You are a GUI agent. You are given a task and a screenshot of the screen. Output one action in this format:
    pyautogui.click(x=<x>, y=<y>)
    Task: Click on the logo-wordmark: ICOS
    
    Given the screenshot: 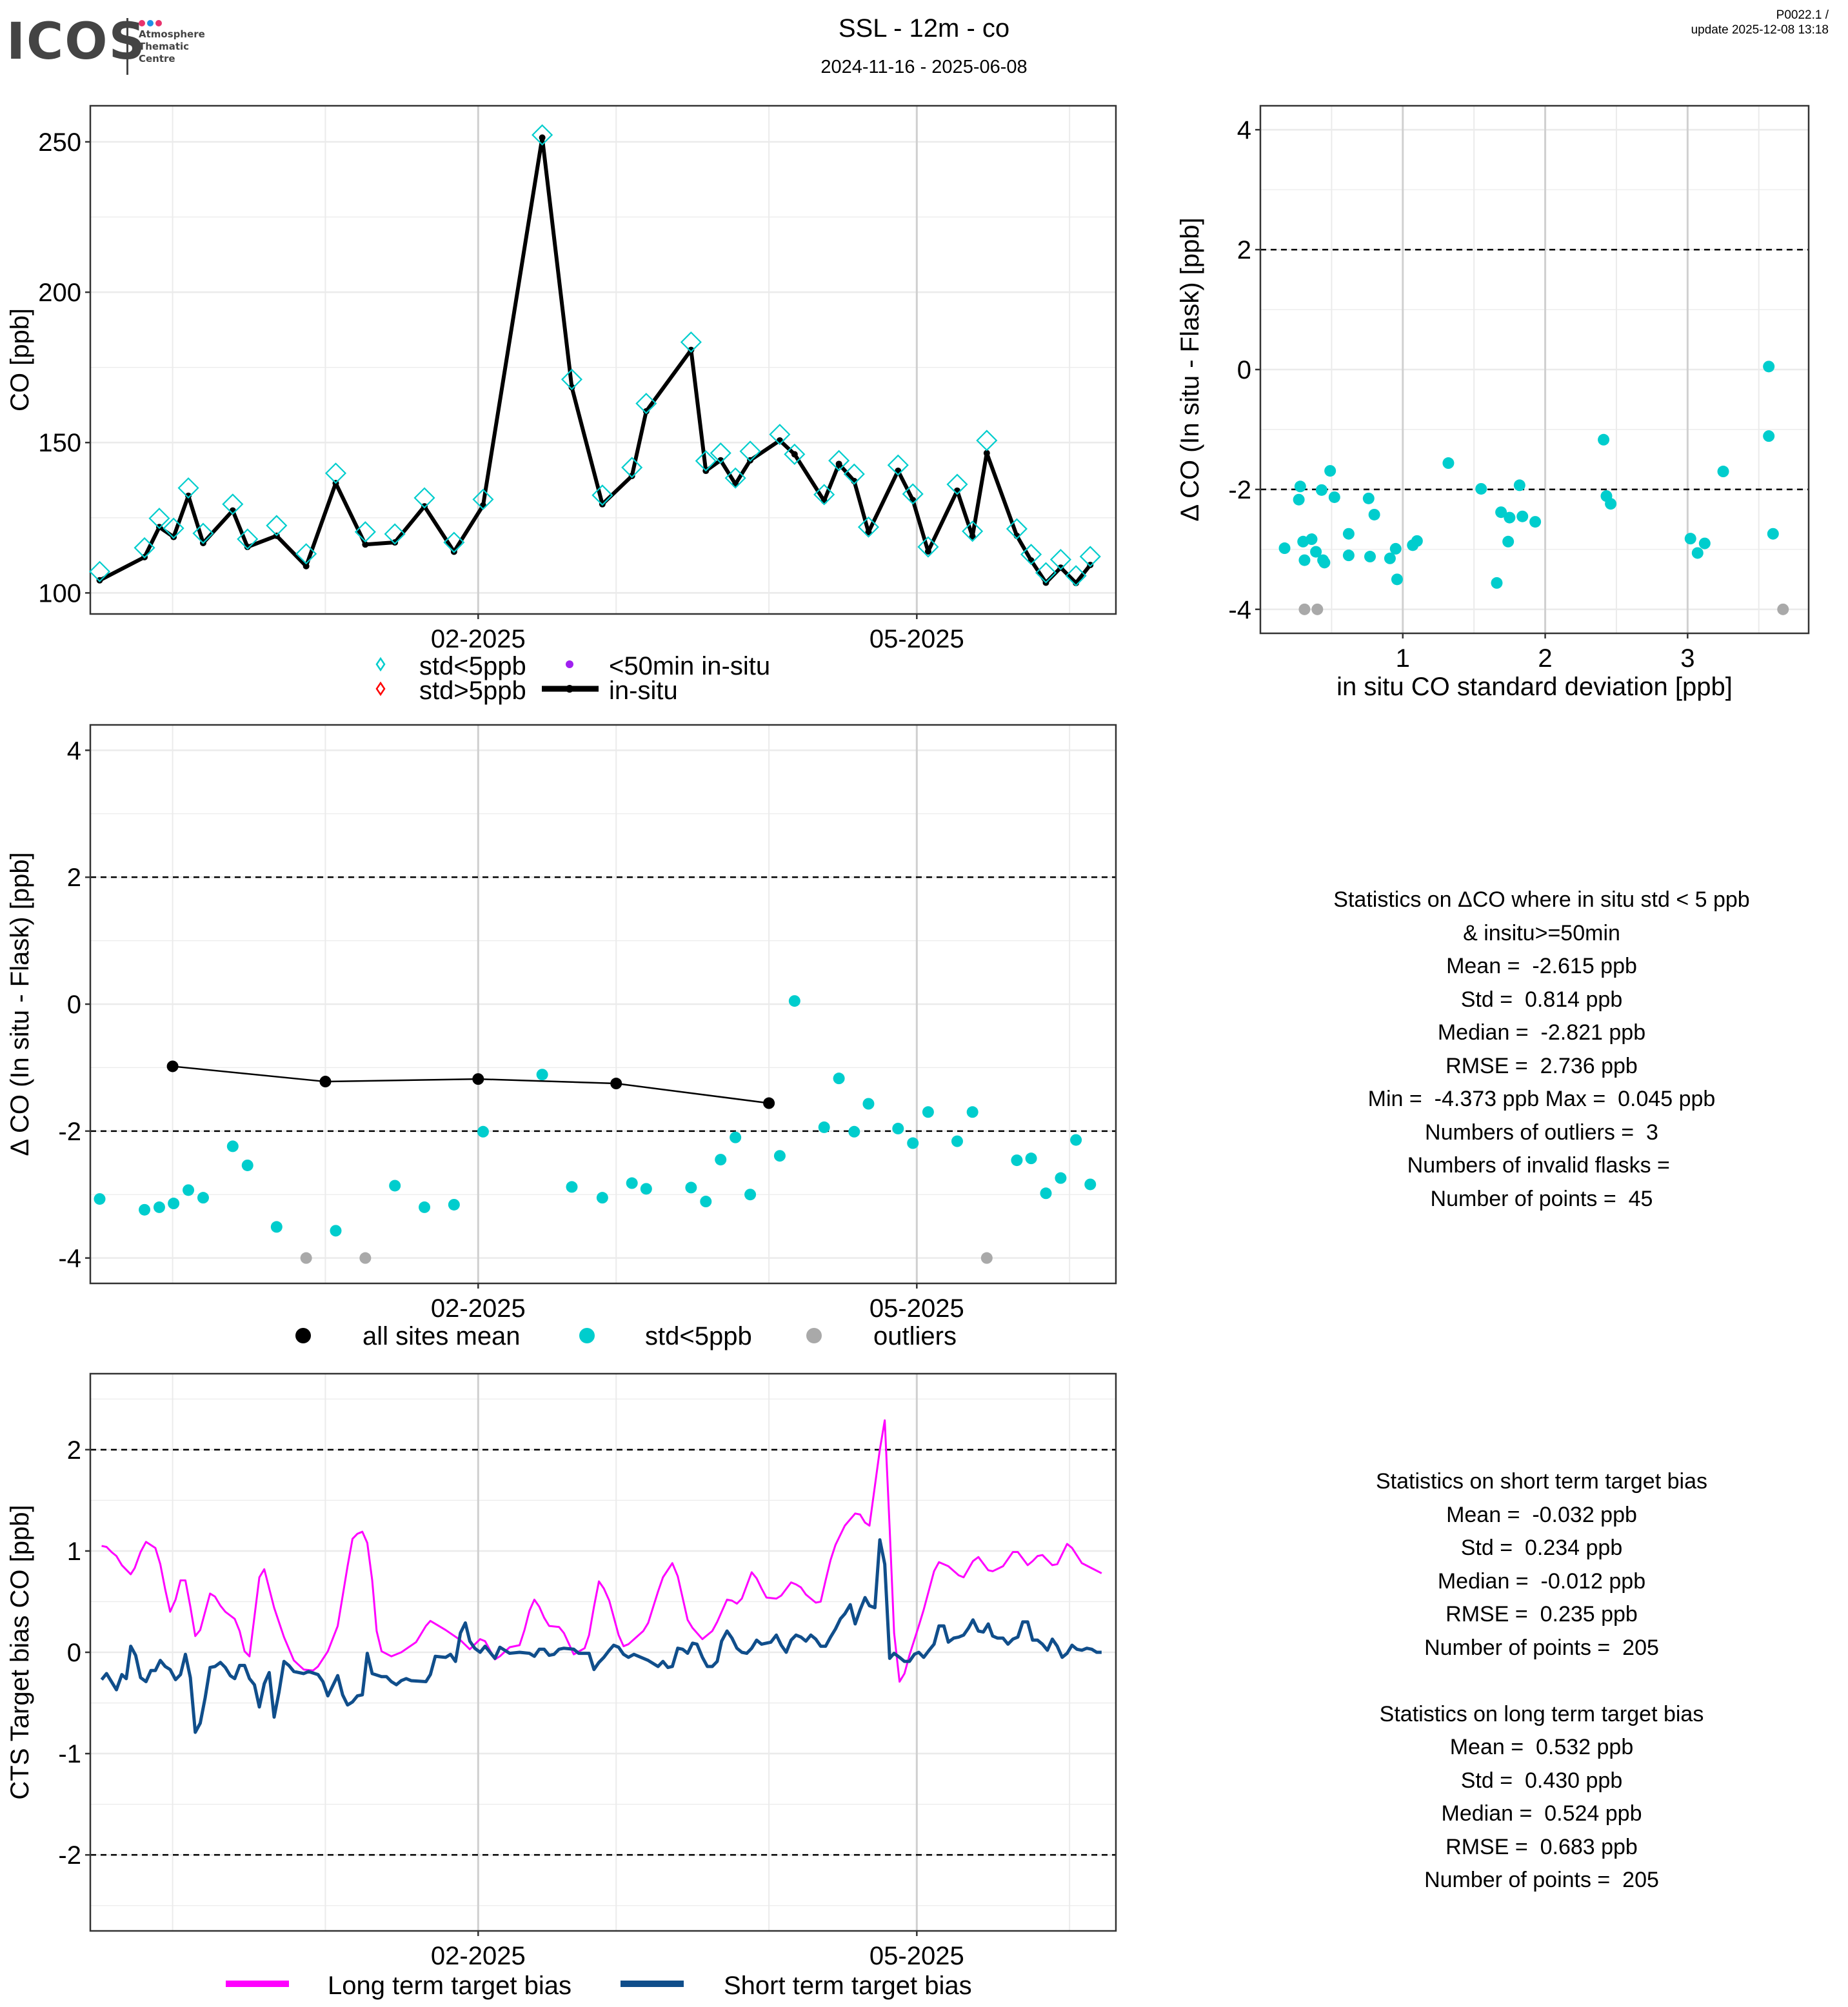 What is the action you would take?
    pyautogui.click(x=76, y=42)
    